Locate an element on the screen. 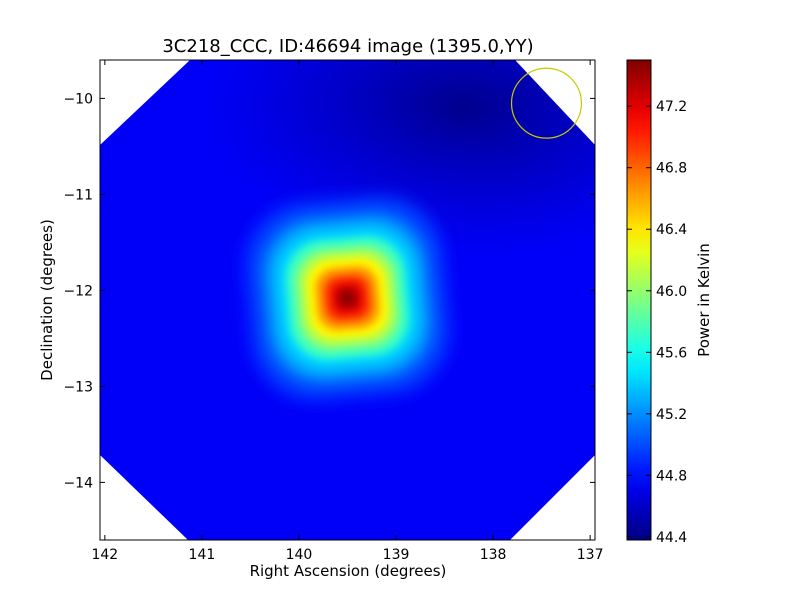 The height and width of the screenshot is (600, 800). x-tick-label: 140 is located at coordinates (299, 555).